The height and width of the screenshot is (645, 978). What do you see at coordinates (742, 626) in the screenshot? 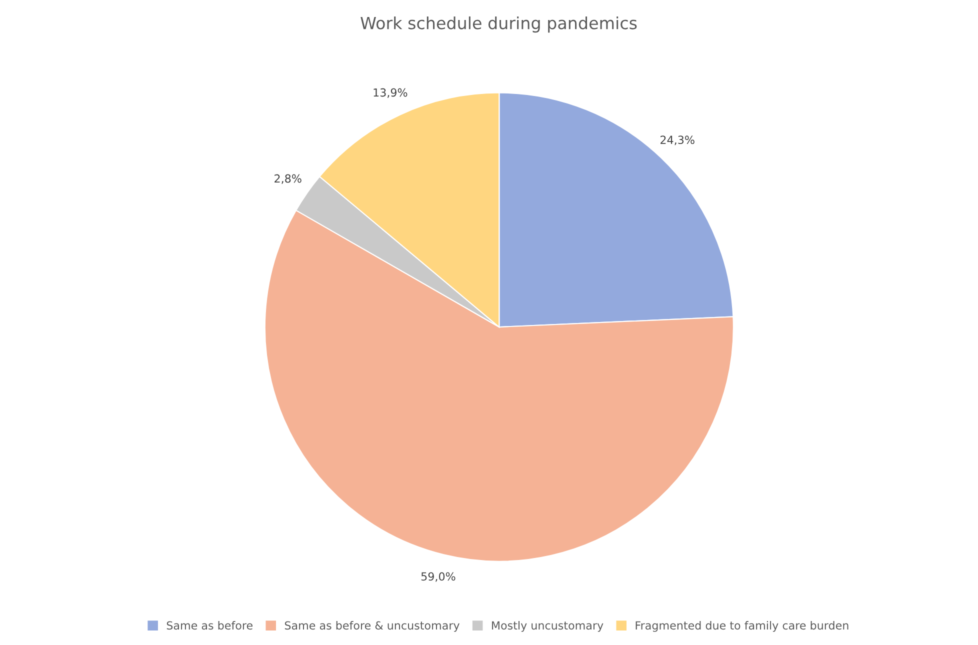
I see `legend-label: Fragmented due to family care burden` at bounding box center [742, 626].